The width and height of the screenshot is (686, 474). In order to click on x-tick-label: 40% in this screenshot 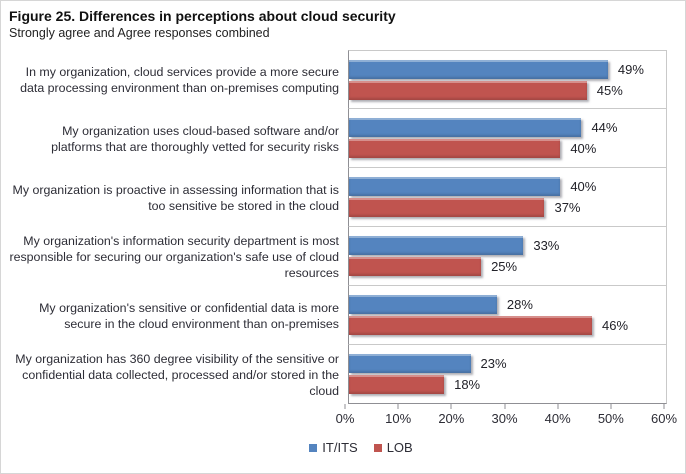, I will do `click(557, 418)`.